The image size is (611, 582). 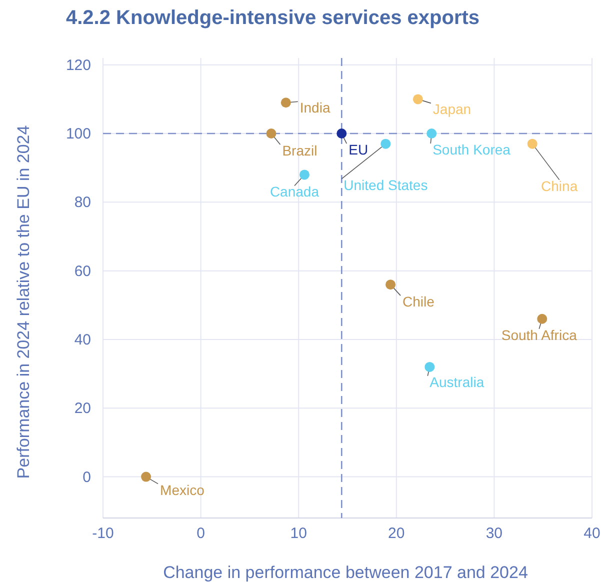 What do you see at coordinates (200, 533) in the screenshot?
I see `x-tick-label: 0` at bounding box center [200, 533].